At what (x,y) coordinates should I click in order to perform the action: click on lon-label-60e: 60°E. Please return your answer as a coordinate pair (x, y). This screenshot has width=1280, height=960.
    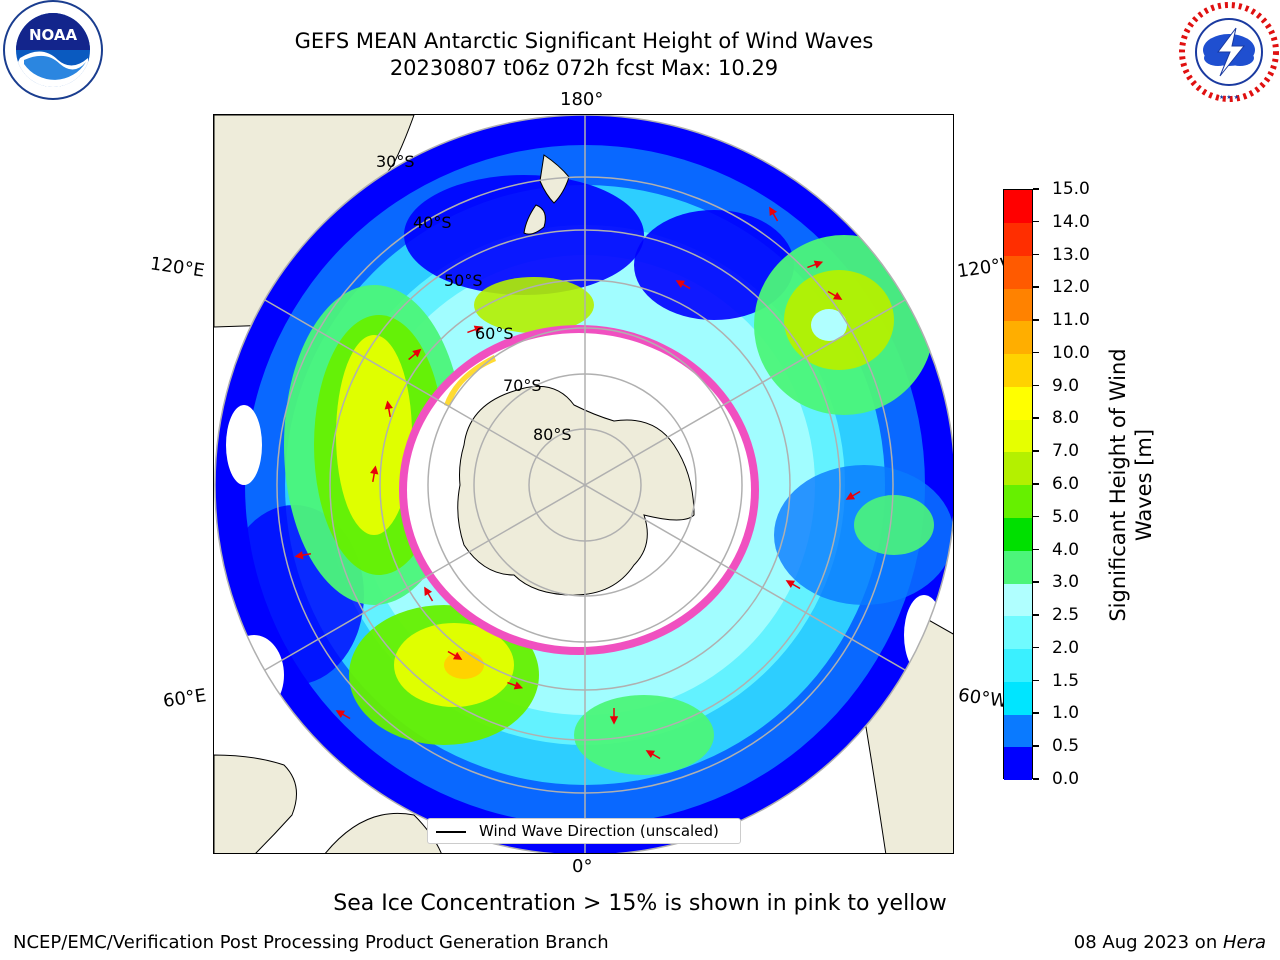
    Looking at the image, I should click on (184, 698).